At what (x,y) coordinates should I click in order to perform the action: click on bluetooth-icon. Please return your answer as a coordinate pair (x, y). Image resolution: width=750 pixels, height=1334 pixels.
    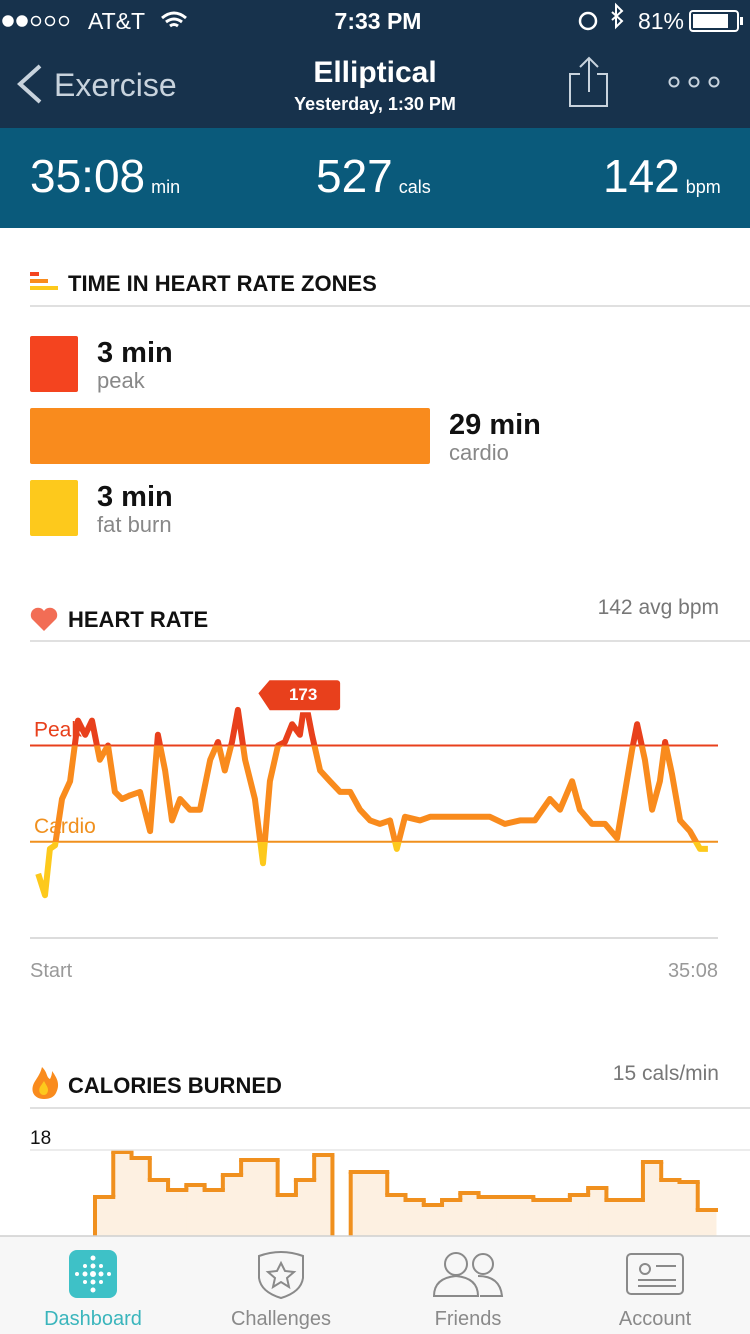
    Looking at the image, I should click on (617, 16).